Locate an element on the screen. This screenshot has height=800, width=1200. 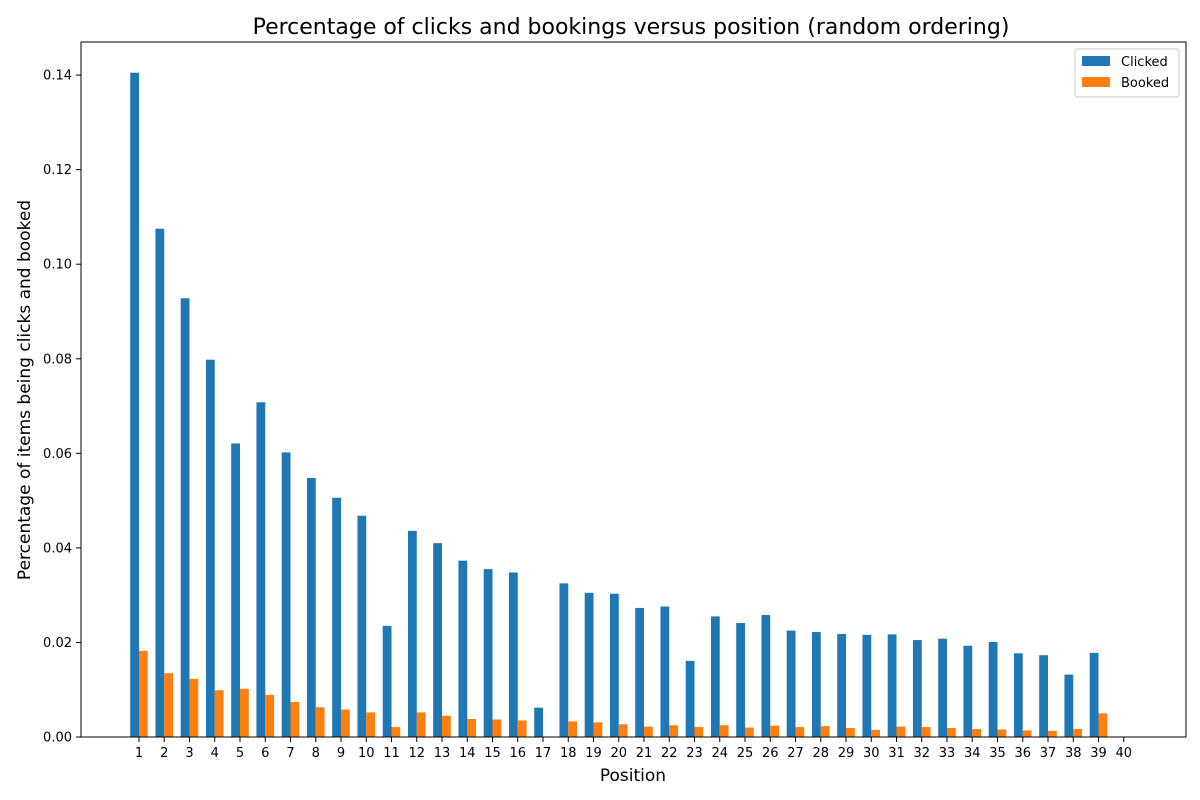
x-tick-label: 9 is located at coordinates (341, 753).